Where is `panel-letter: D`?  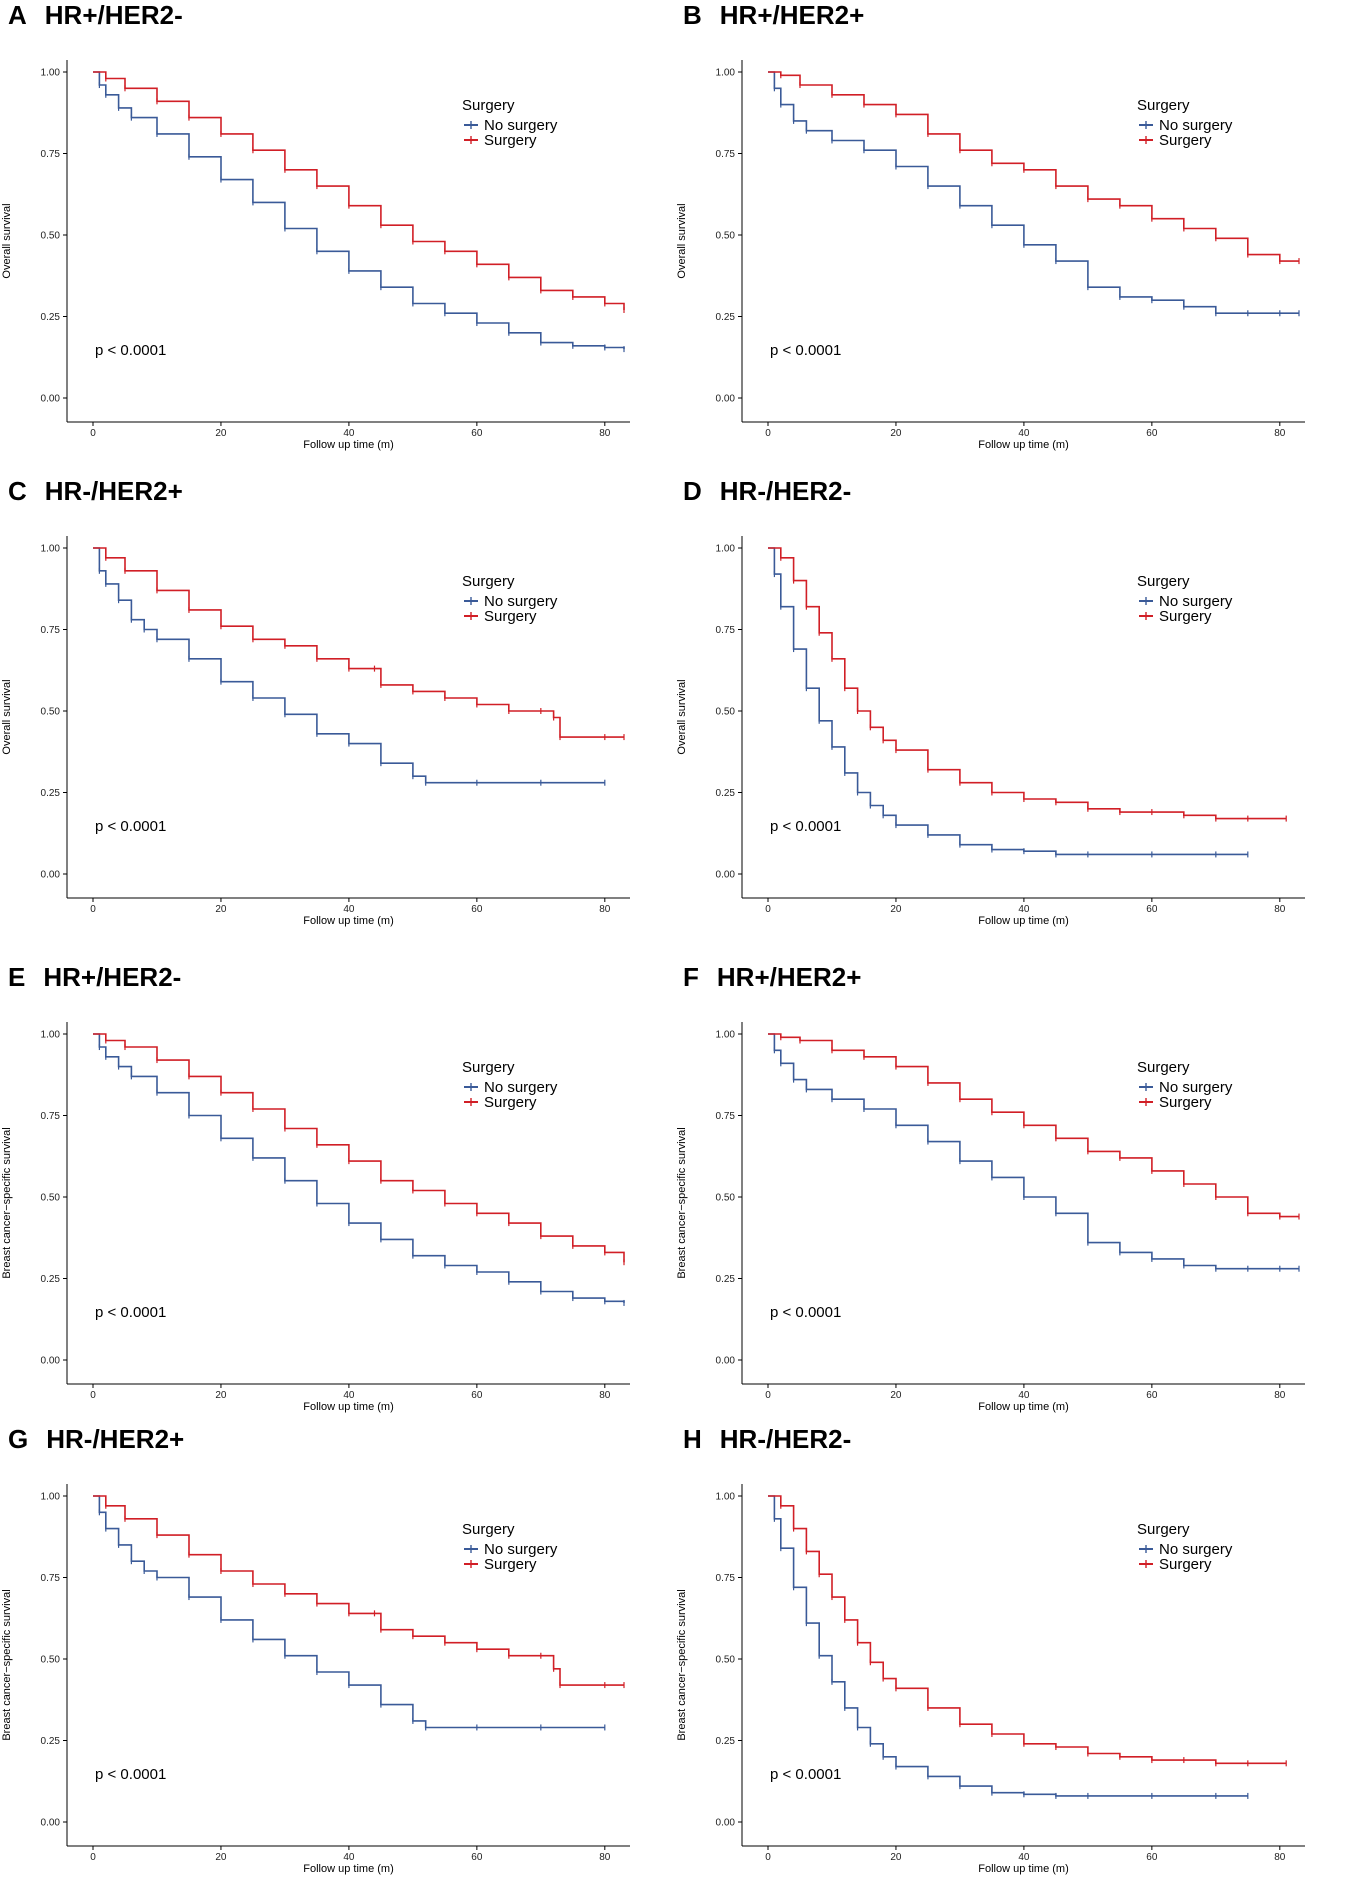
panel-letter: D is located at coordinates (692, 491).